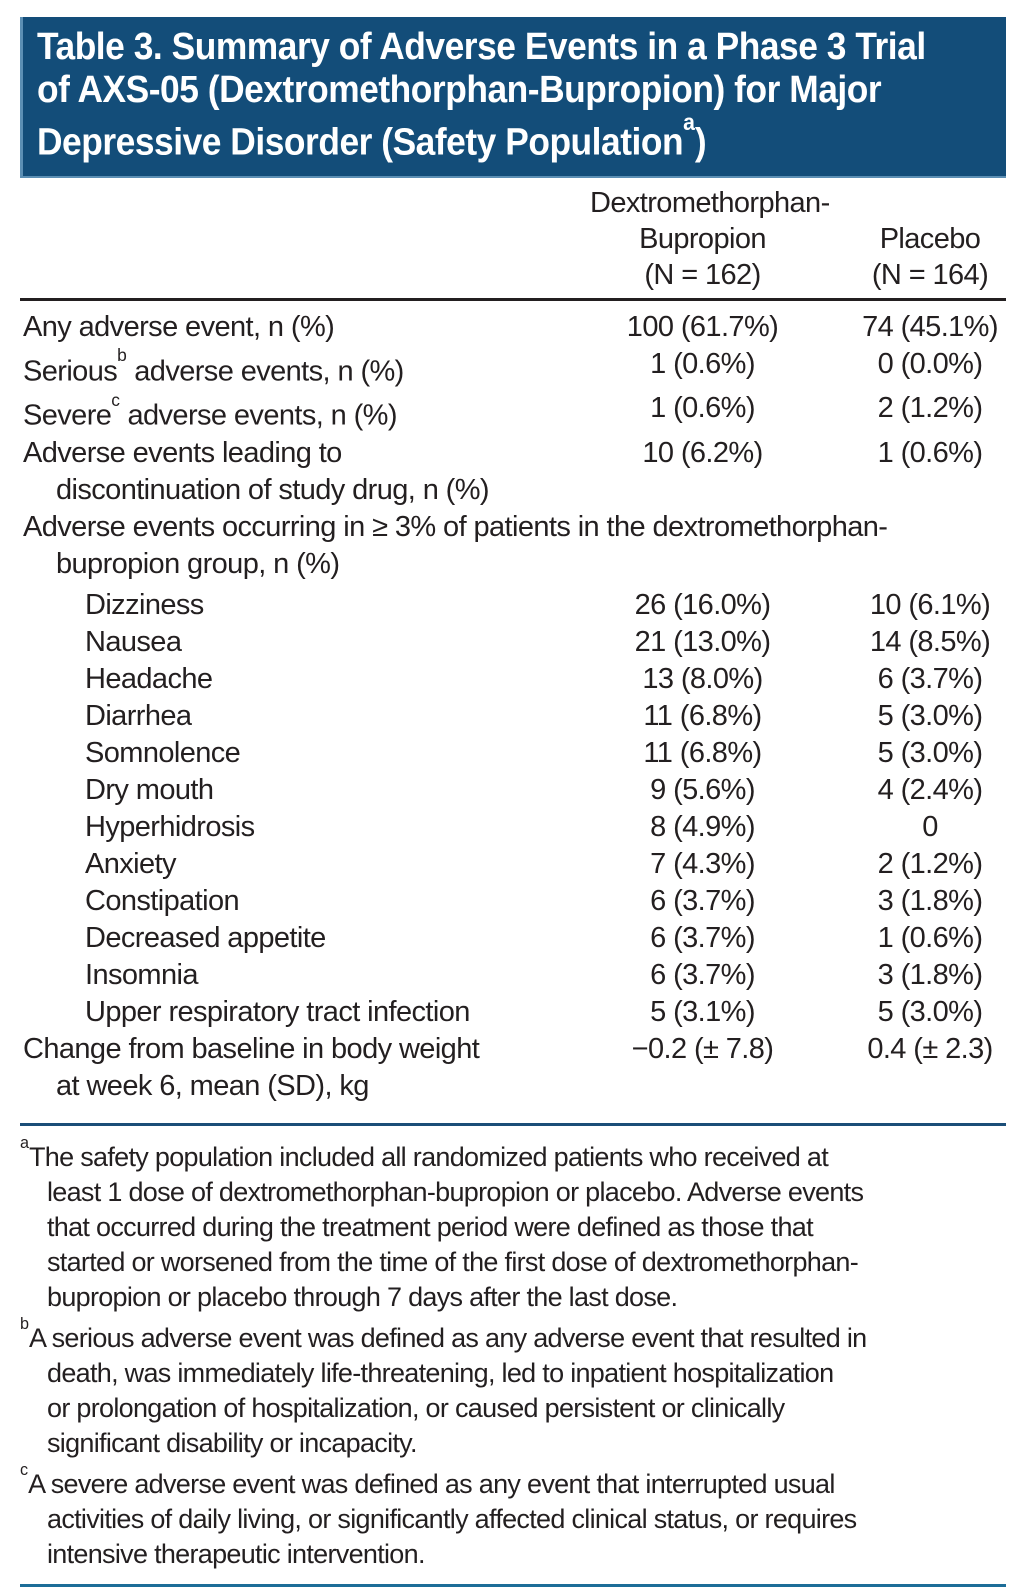 This screenshot has height=1587, width=1031. I want to click on table-row: Hyperhidrosis 8 (4.9%) 0, so click(513, 827).